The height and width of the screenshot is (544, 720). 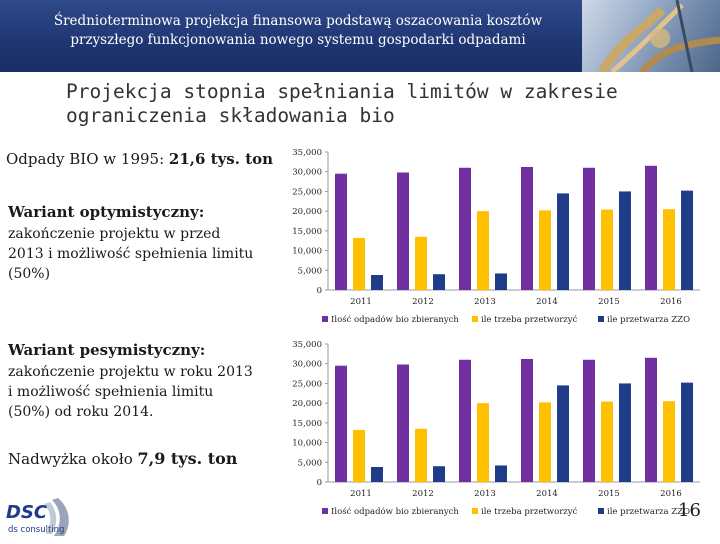 I want to click on chart1-y-tick-label: 5,000, so click(x=310, y=271).